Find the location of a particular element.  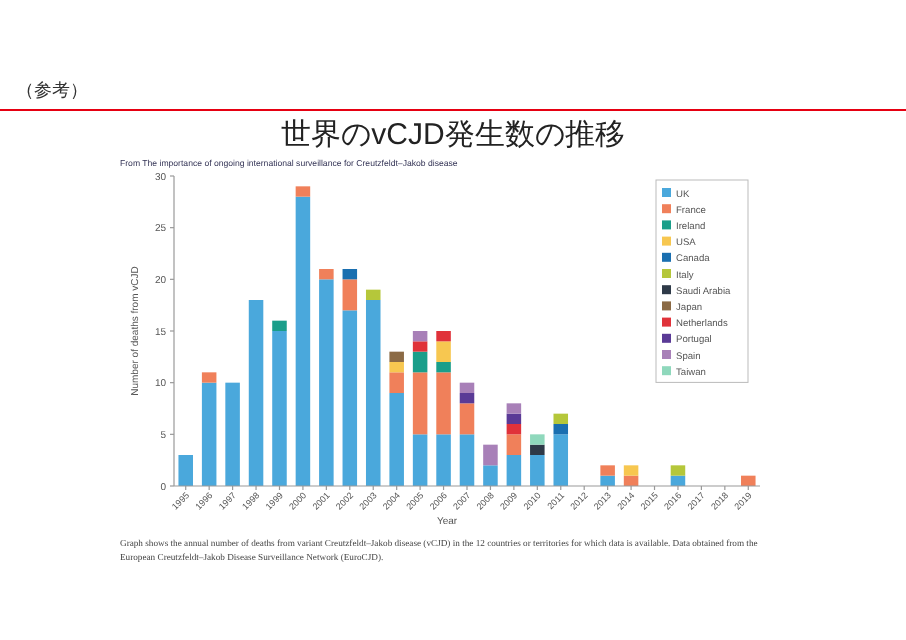

chart-title: 世界のvCJD発生数の推移 is located at coordinates (453, 135).